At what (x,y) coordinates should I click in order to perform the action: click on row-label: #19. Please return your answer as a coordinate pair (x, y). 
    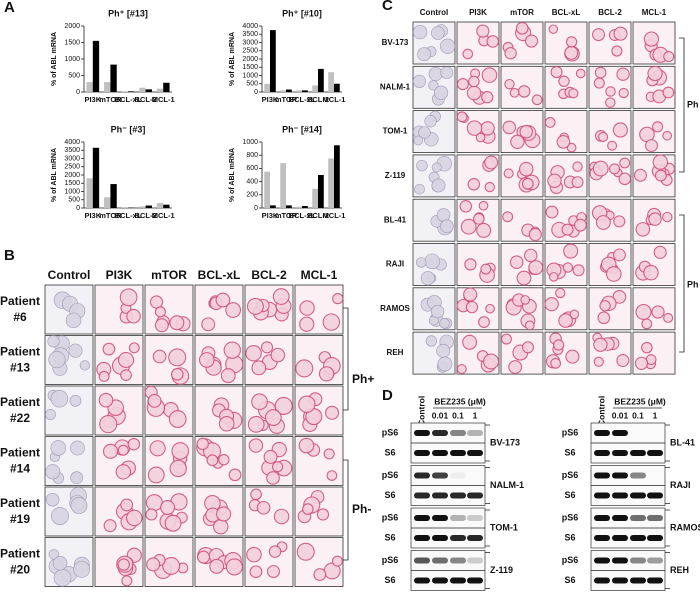
    Looking at the image, I should click on (20, 519).